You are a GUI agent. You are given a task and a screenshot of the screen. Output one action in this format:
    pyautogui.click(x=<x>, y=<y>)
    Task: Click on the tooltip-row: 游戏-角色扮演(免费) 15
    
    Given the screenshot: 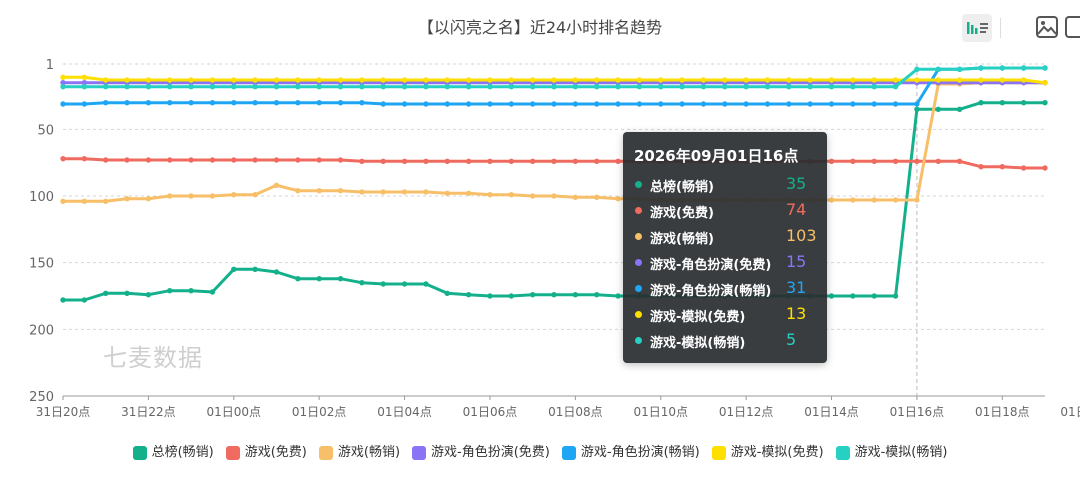 What is the action you would take?
    pyautogui.click(x=727, y=262)
    